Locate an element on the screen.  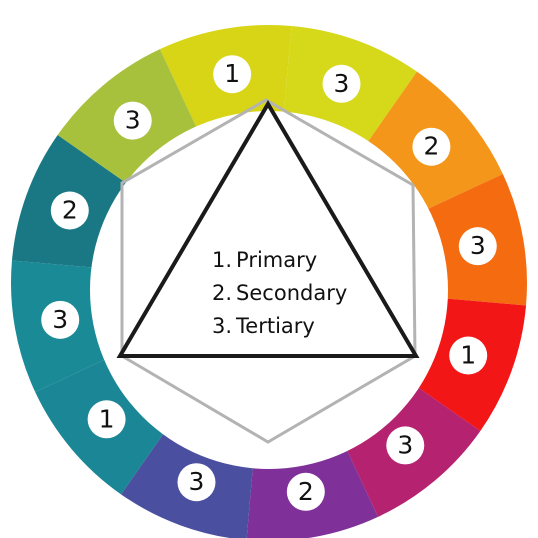
legend: 1. Primary 2. Secondary 3. Tertiary is located at coordinates (279, 293).